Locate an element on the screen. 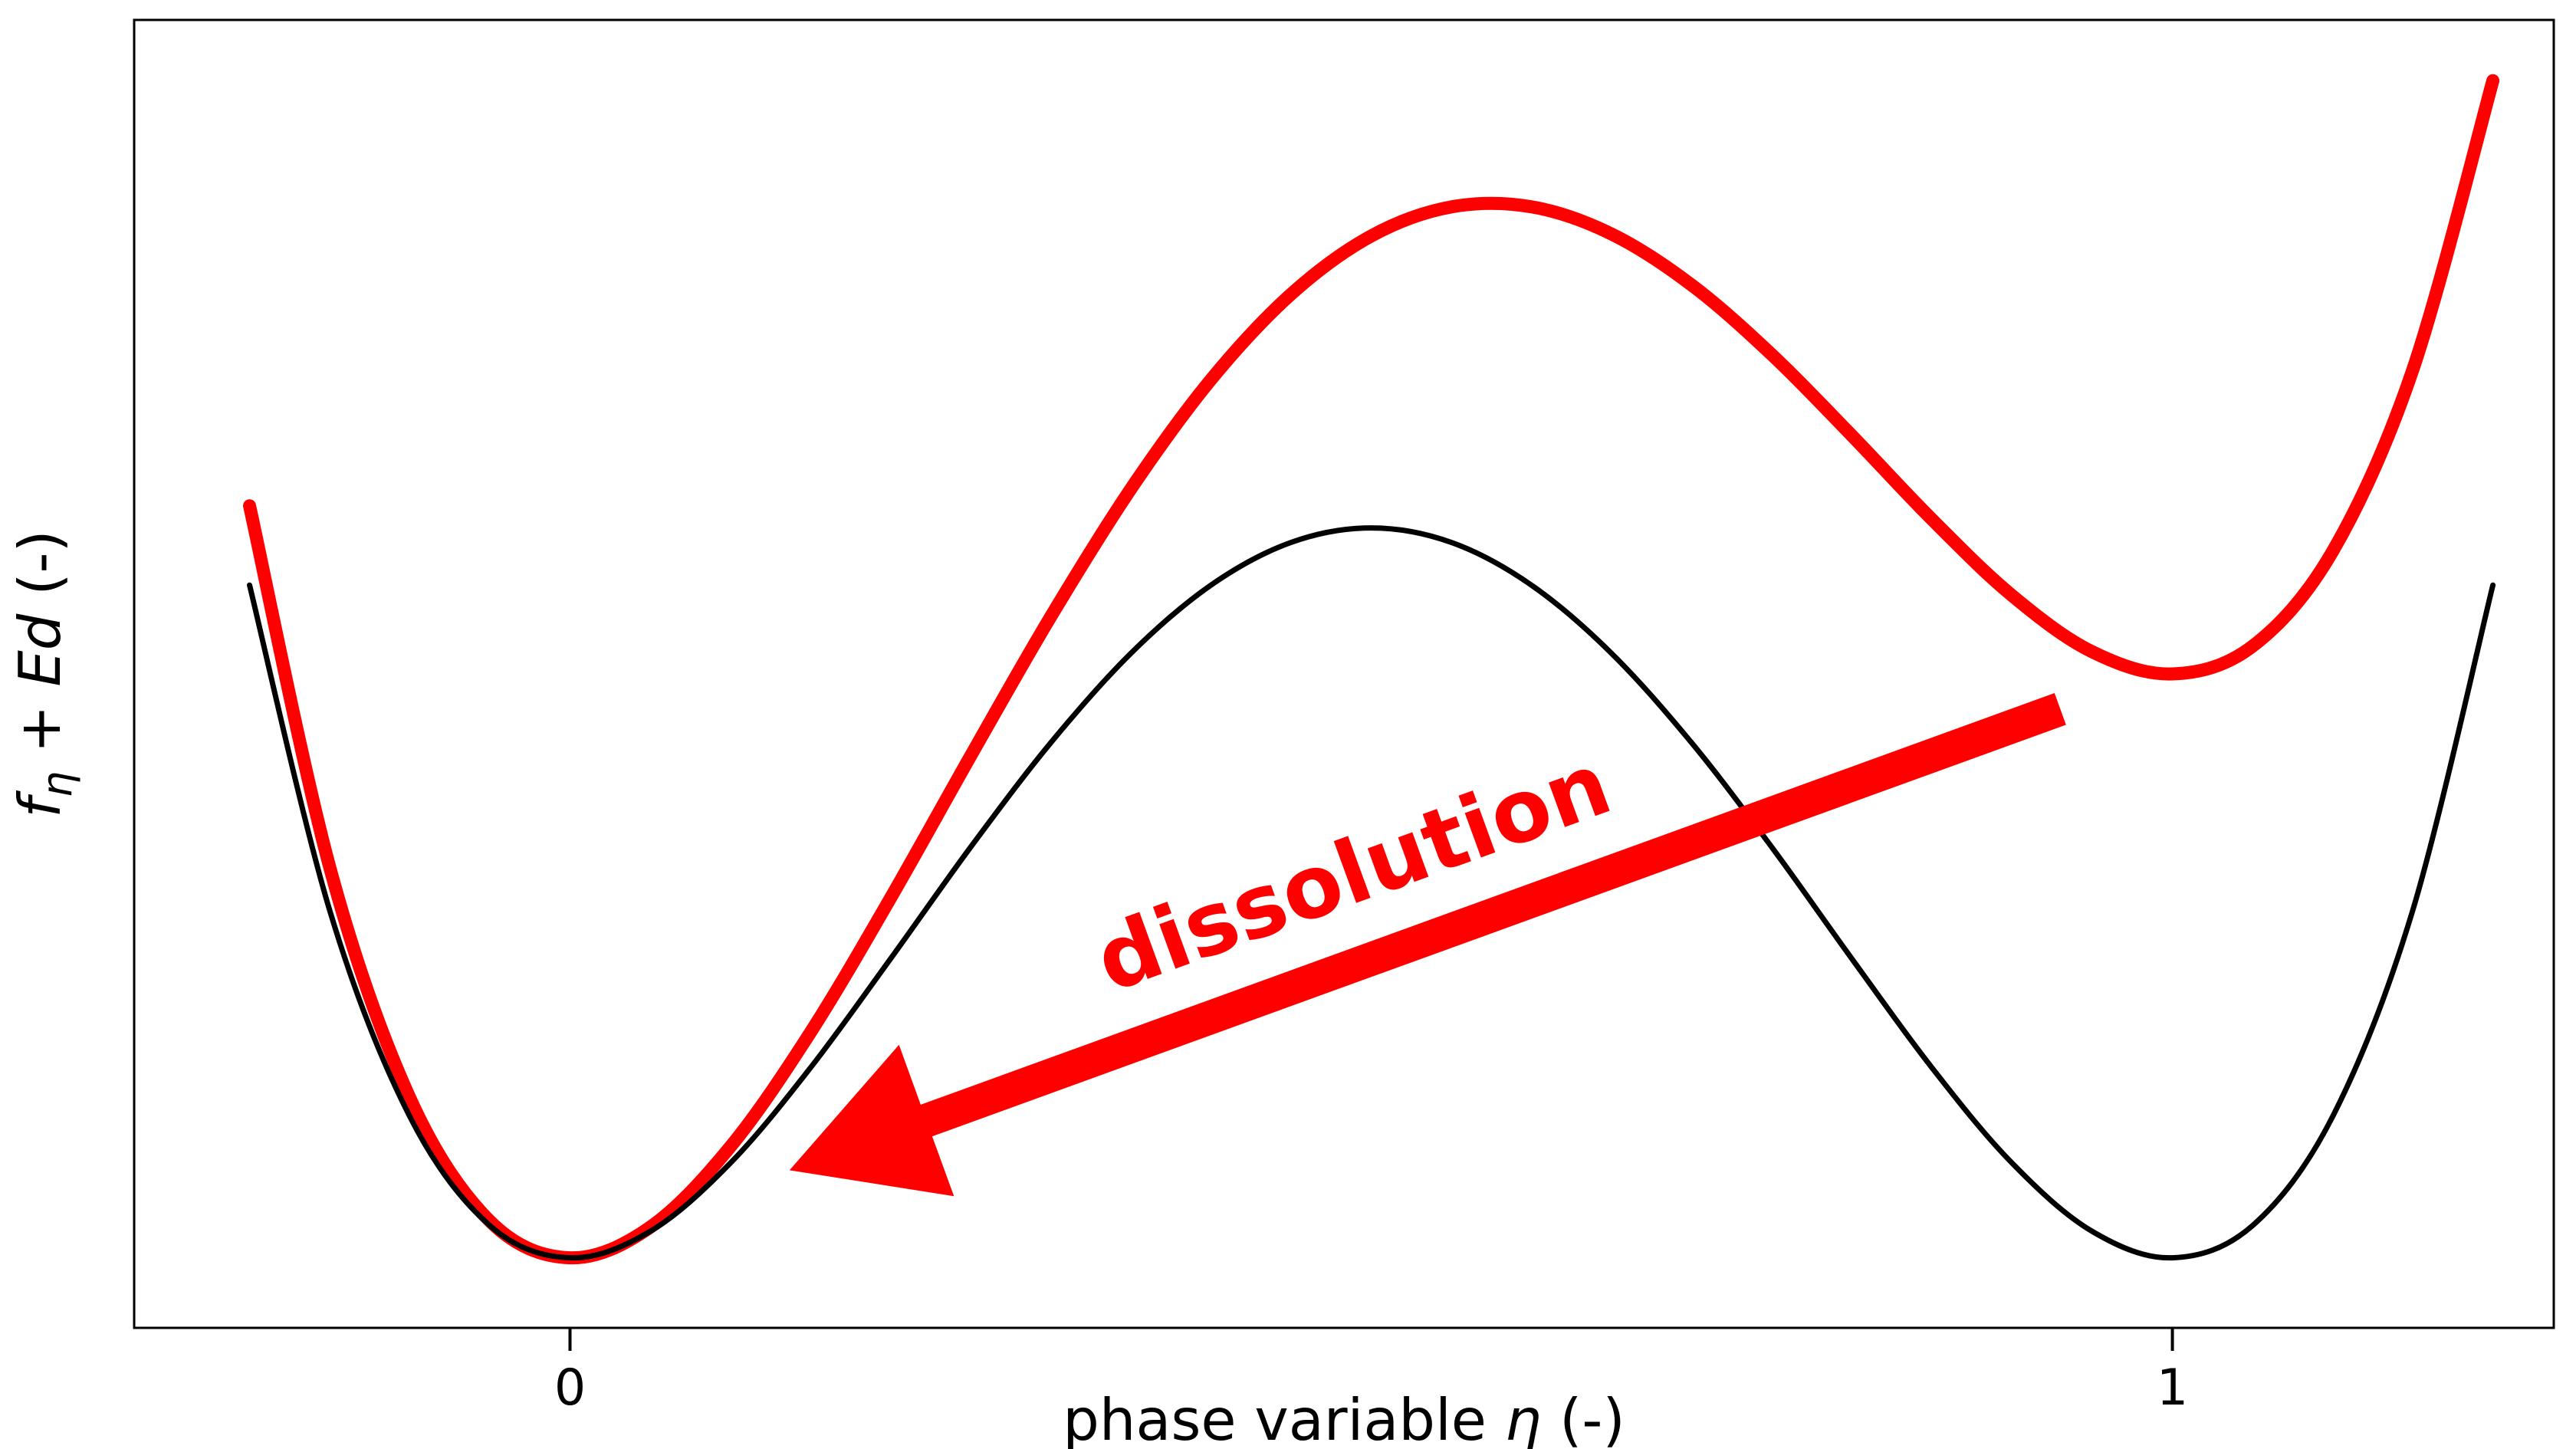 The image size is (2576, 1449). y-axis-label: fη + Ed (-) is located at coordinates (43, 674).